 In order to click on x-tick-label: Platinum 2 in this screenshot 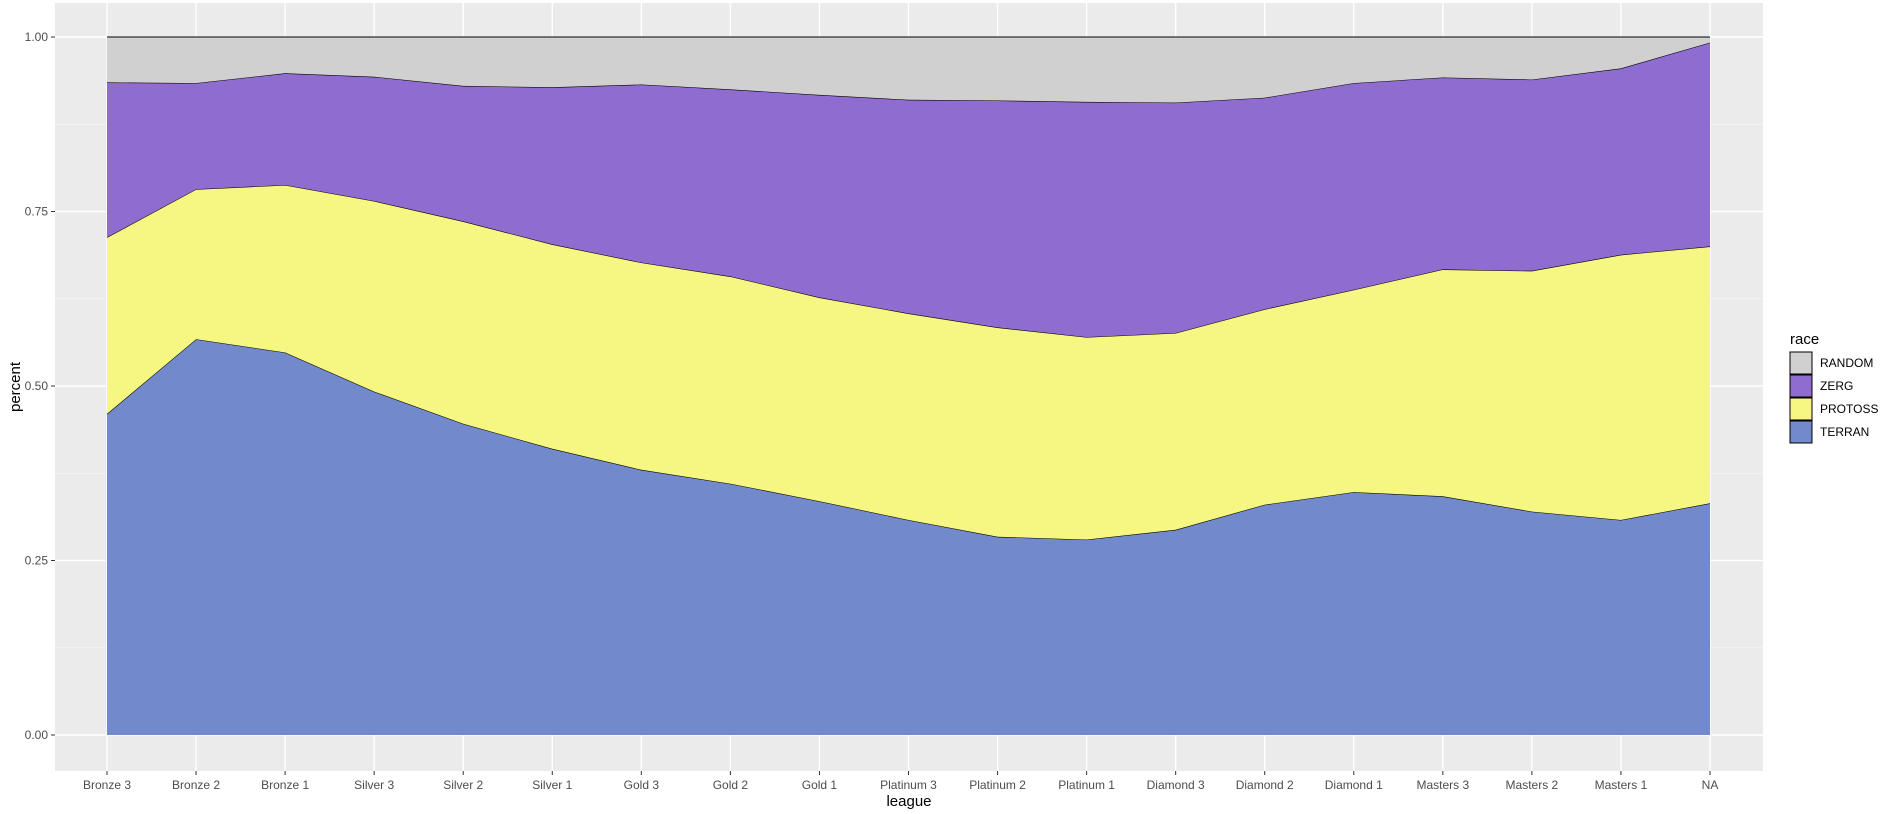, I will do `click(997, 785)`.